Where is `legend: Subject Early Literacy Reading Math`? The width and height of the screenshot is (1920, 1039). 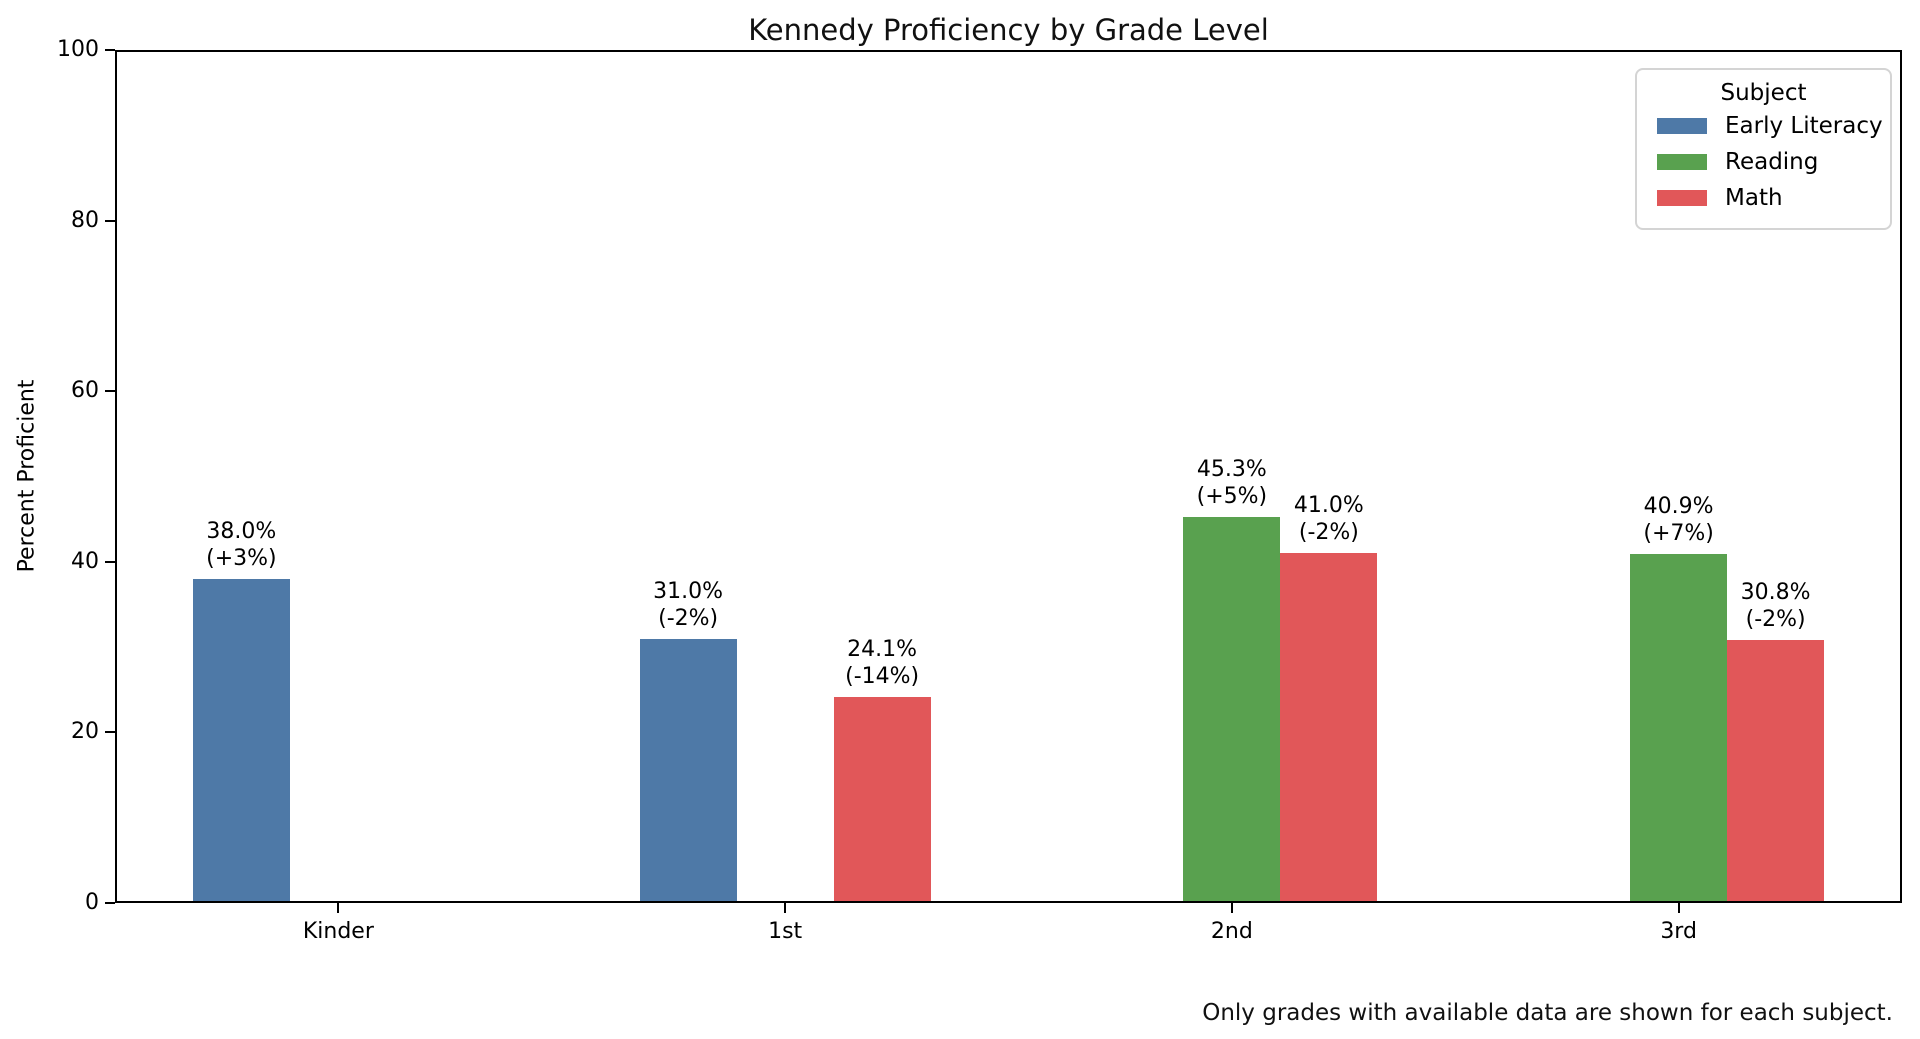 legend: Subject Early Literacy Reading Math is located at coordinates (1763, 149).